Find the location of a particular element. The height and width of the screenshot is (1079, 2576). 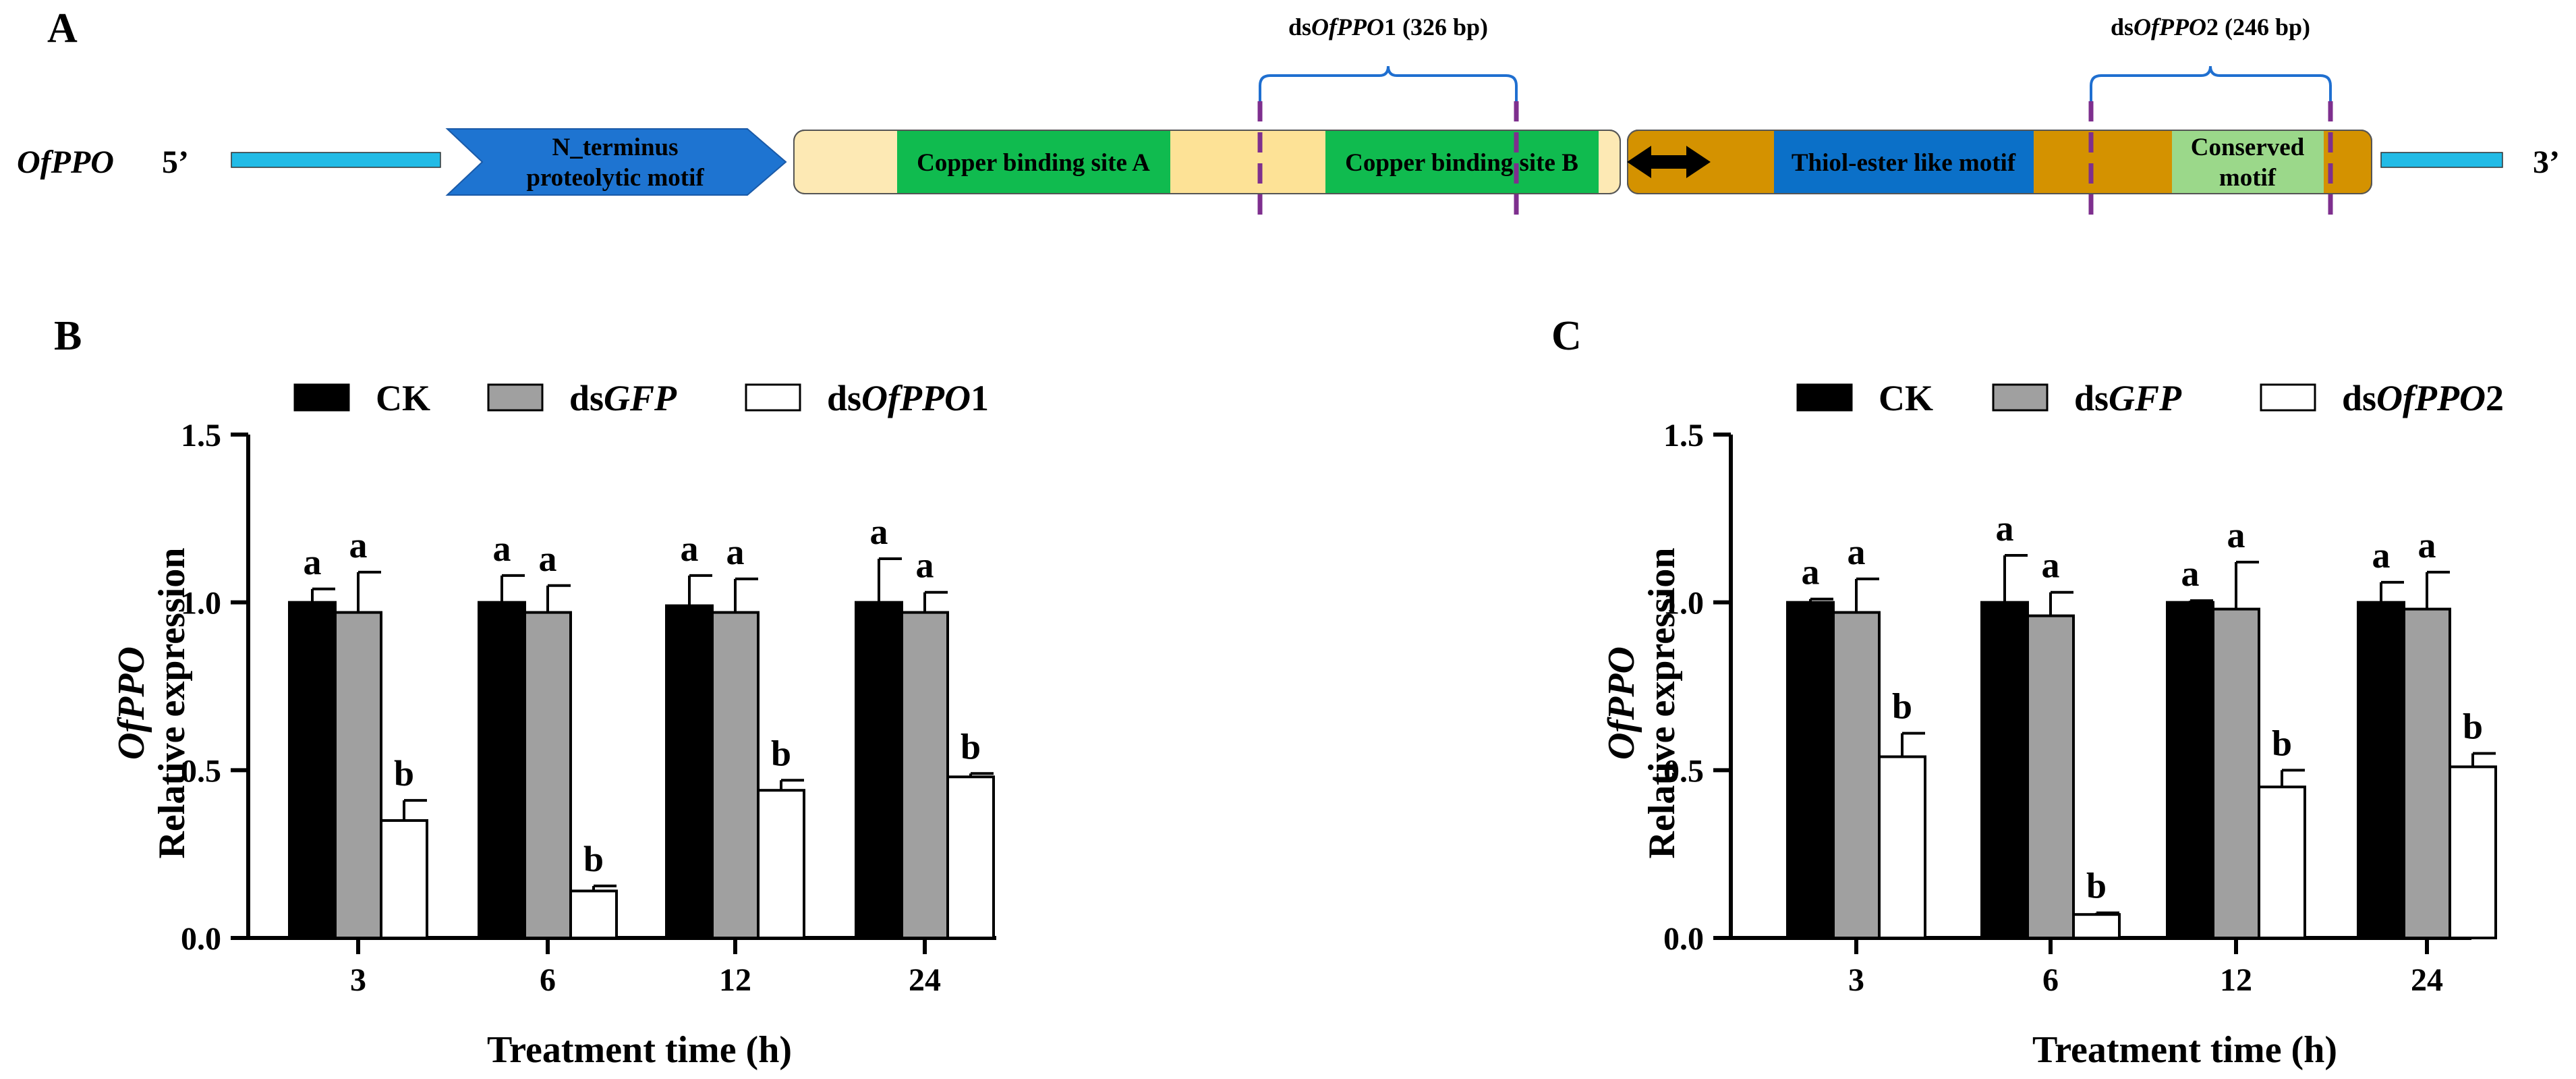

y-tick-label: 1.5 is located at coordinates (1683, 435).